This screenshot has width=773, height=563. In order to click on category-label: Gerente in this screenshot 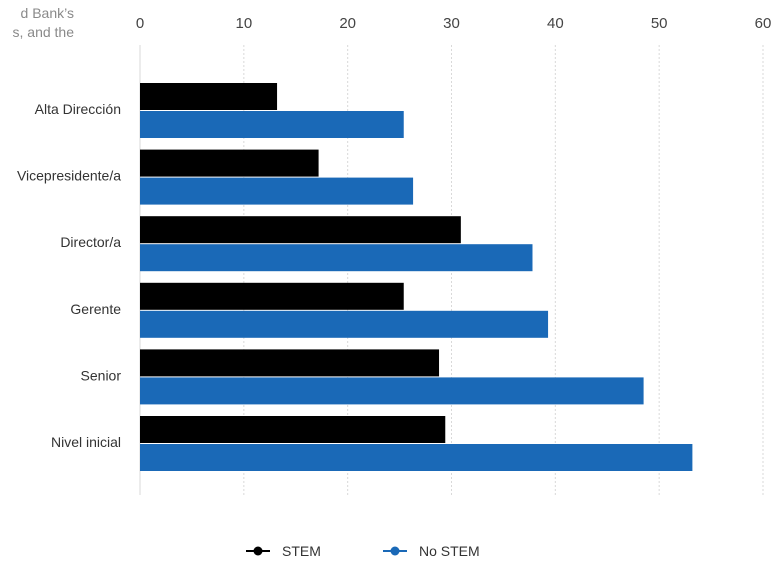, I will do `click(95, 309)`.